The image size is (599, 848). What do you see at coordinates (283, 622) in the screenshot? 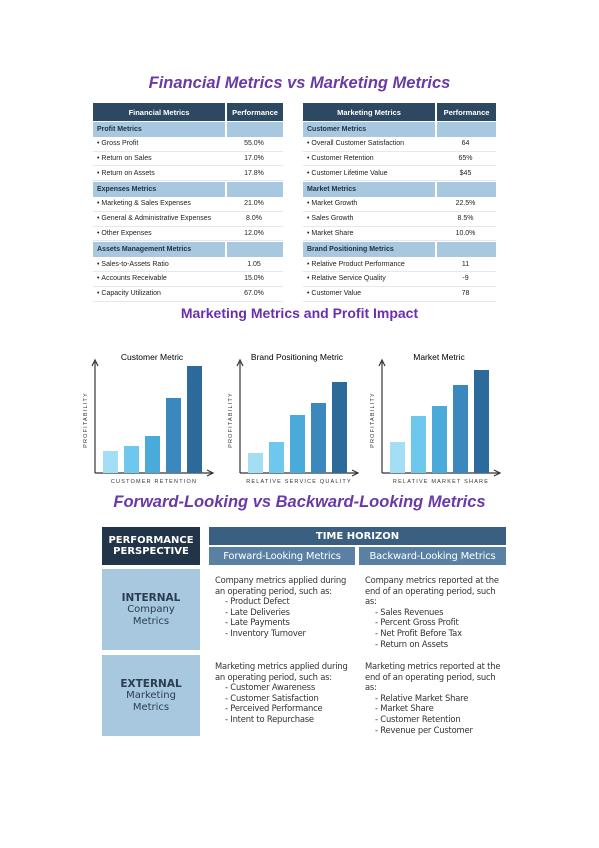
I see `cell-item: Late Payments` at bounding box center [283, 622].